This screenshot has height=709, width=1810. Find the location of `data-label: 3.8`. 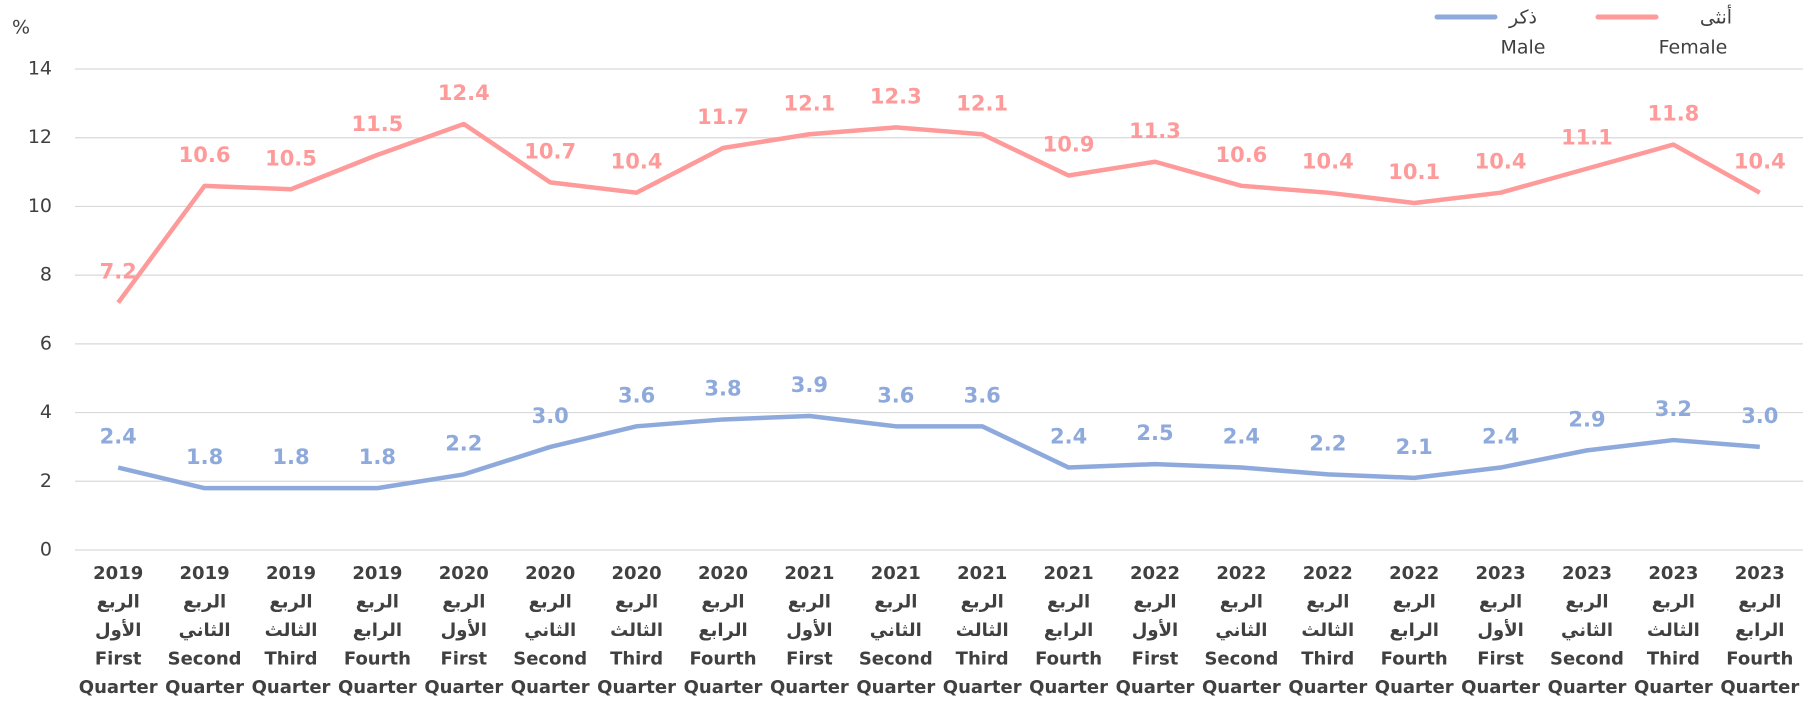

data-label: 3.8 is located at coordinates (722, 388).